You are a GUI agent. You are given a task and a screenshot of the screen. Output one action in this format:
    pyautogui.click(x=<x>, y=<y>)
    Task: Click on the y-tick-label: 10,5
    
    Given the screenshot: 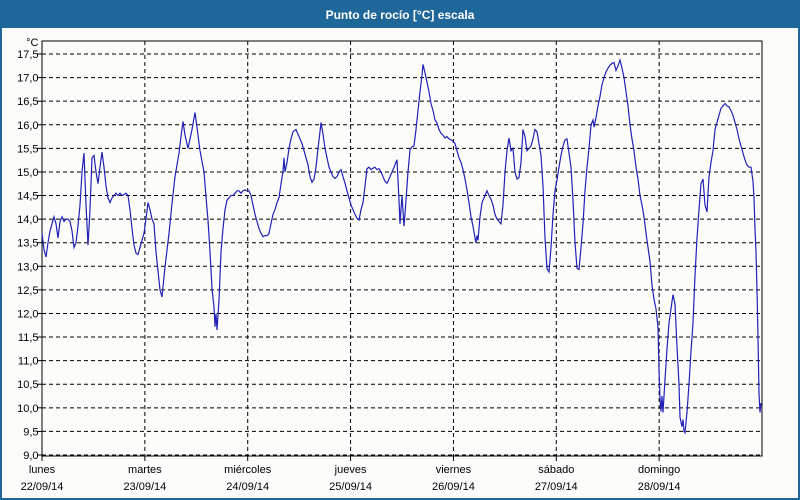 What is the action you would take?
    pyautogui.click(x=27, y=385)
    